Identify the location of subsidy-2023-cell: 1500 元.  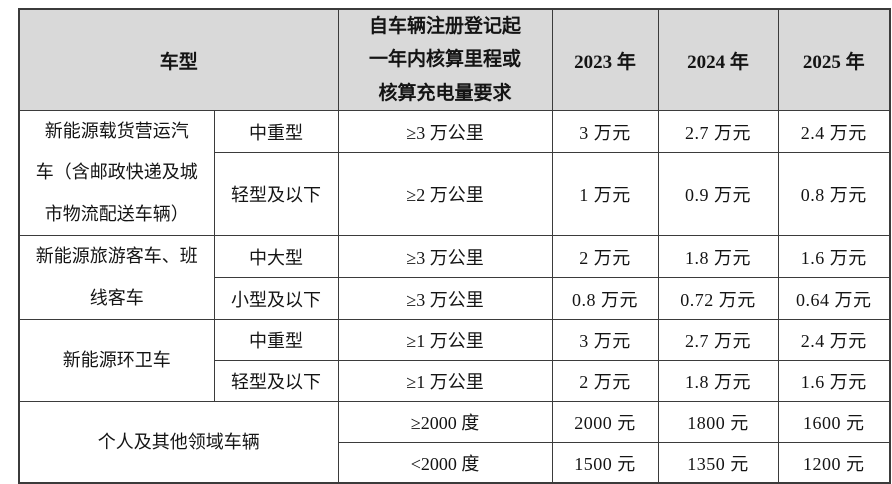
(605, 462).